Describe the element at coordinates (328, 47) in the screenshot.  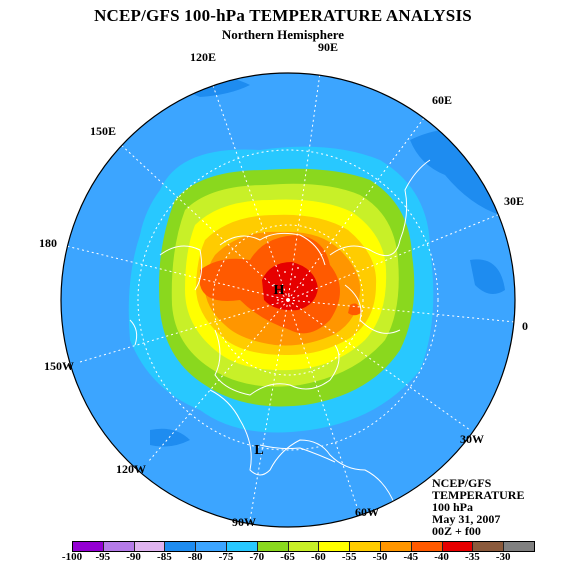
I see `lon-label-90e: 90E` at that location.